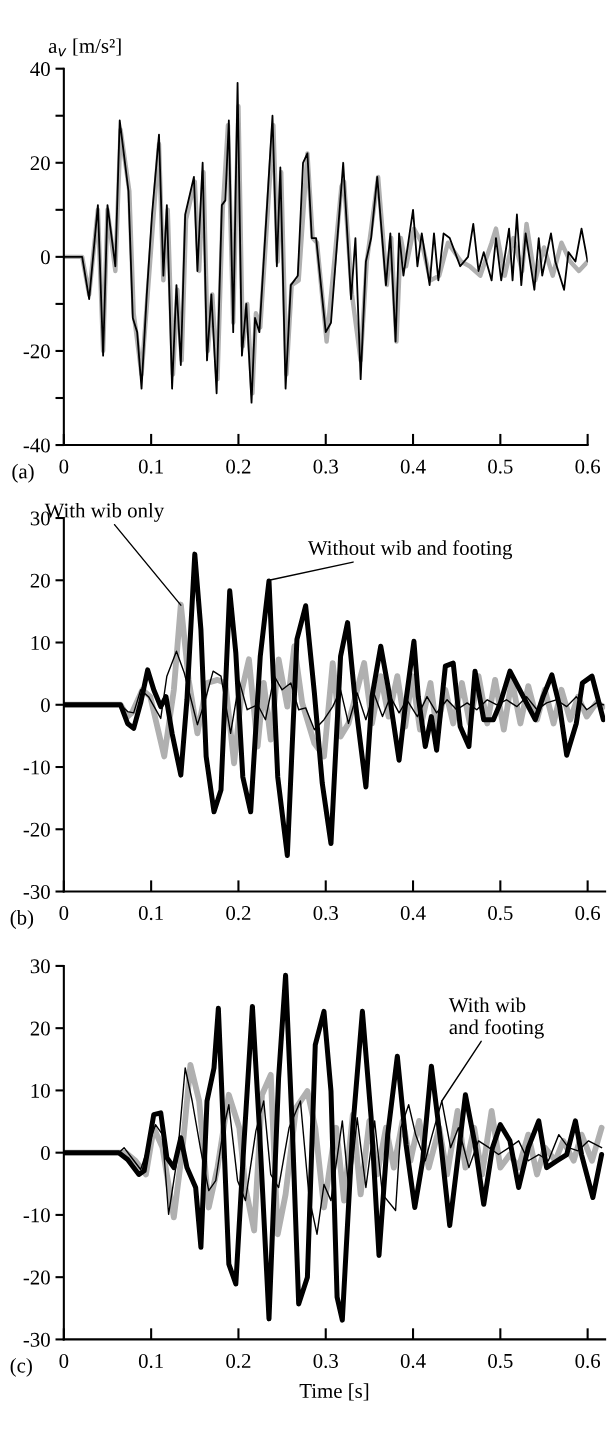 This screenshot has width=608, height=1431. What do you see at coordinates (410, 550) in the screenshot?
I see `annotation: Without wib and footing` at bounding box center [410, 550].